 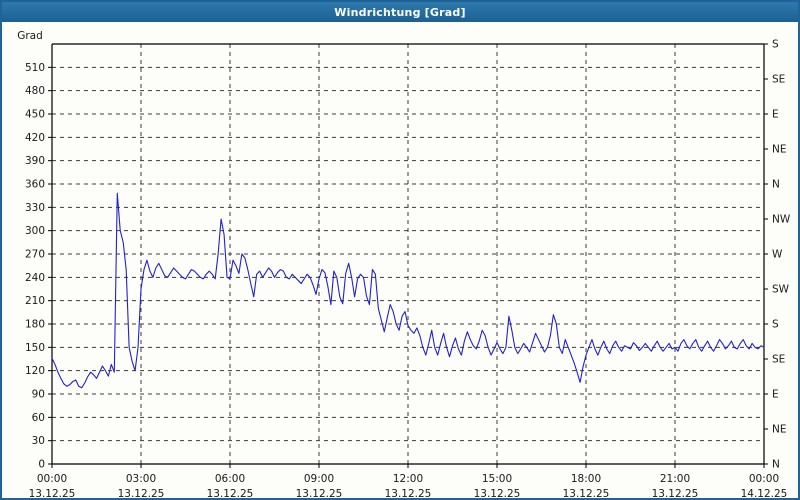 I want to click on y-tick-label: 300, so click(x=35, y=231).